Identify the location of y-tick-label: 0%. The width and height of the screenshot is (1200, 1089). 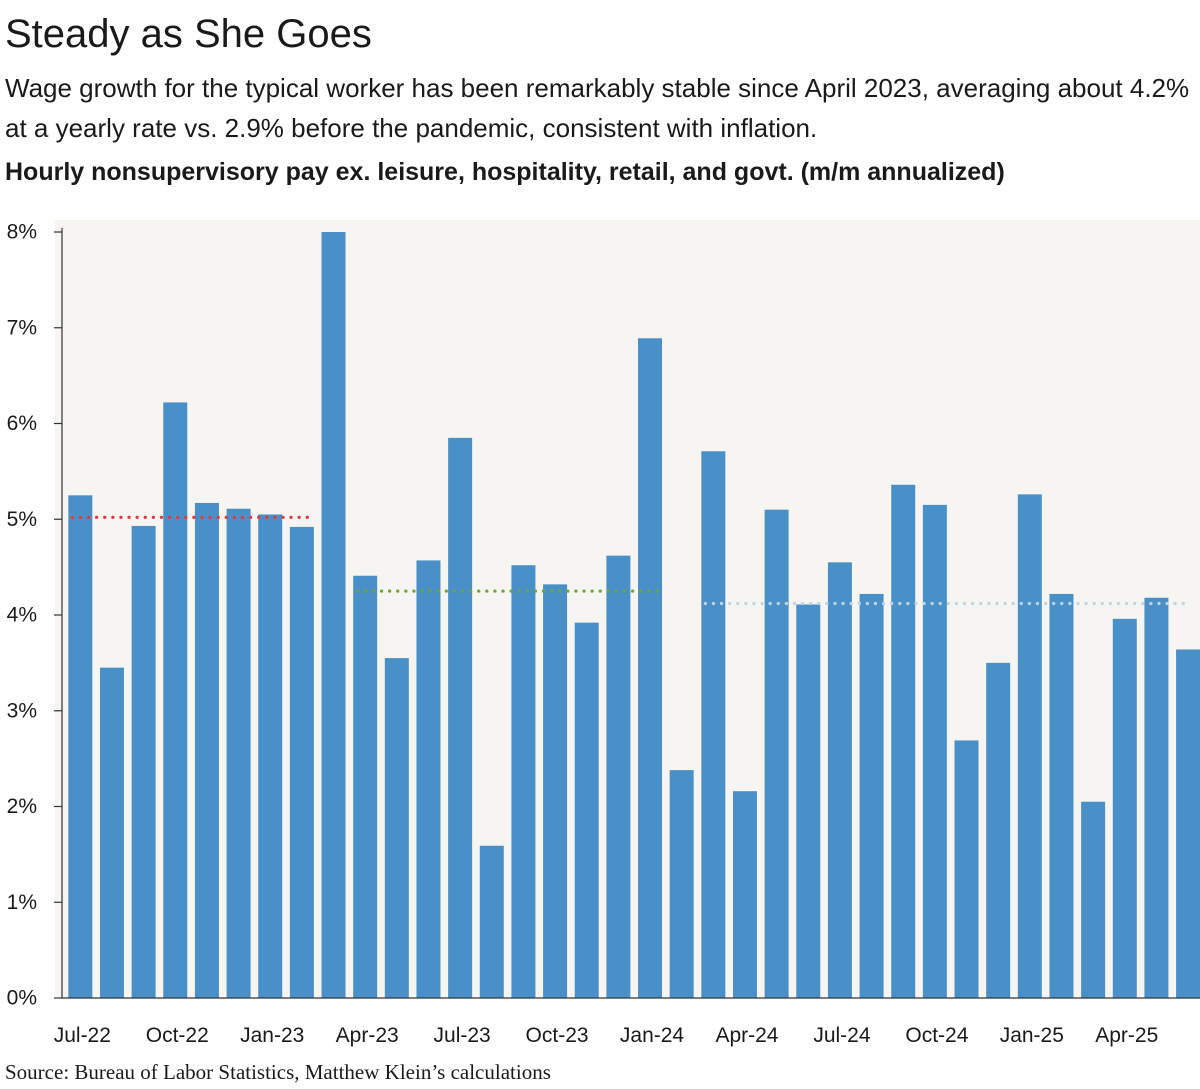
(22, 998).